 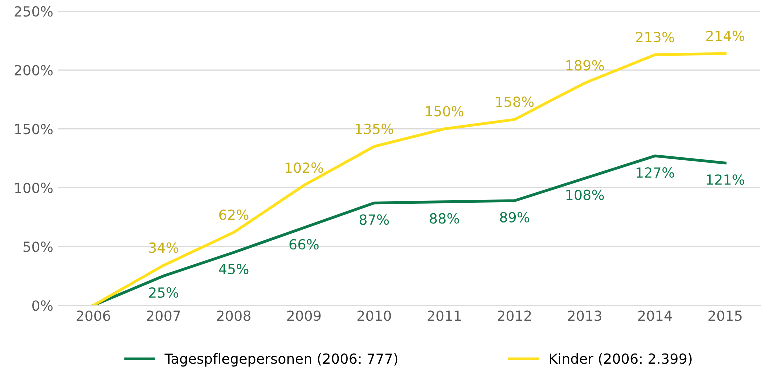 What do you see at coordinates (34, 188) in the screenshot?
I see `y-tick-label: 100%` at bounding box center [34, 188].